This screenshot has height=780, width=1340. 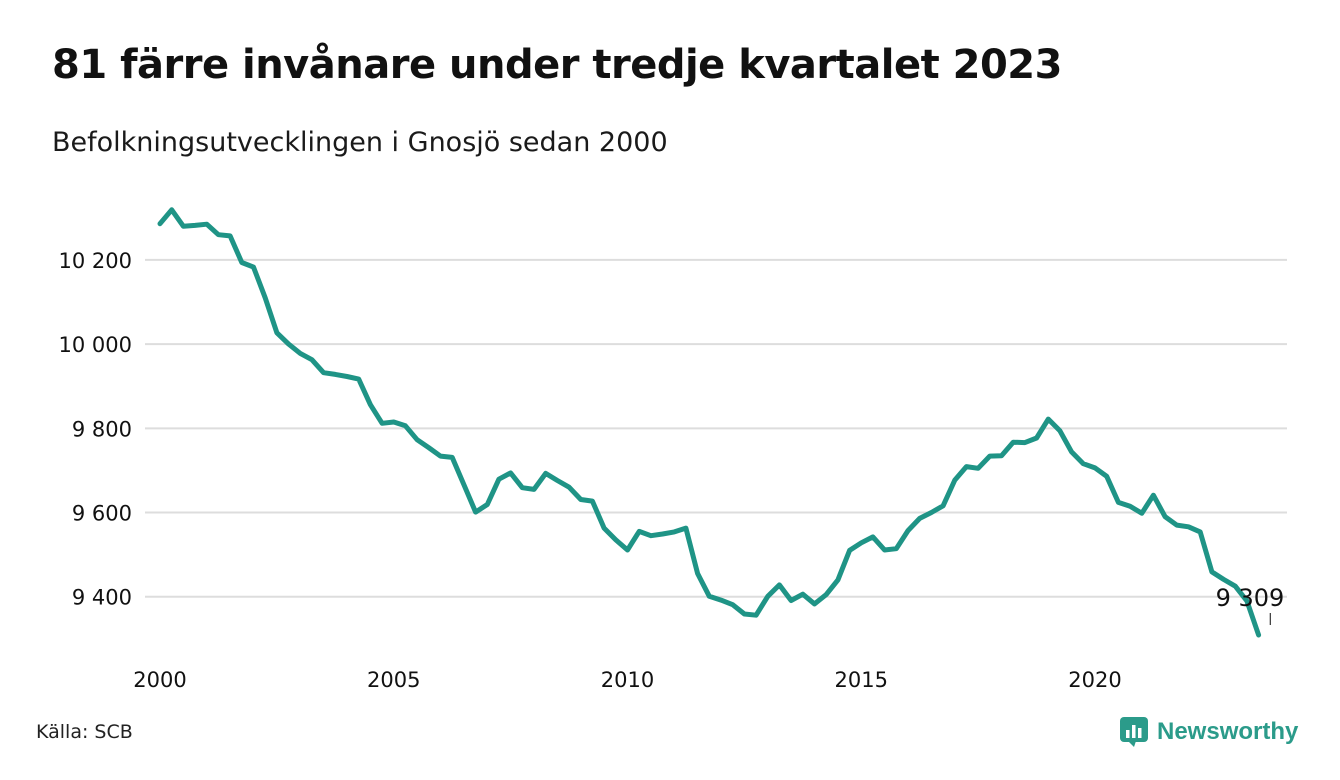 I want to click on y-tick-label: 10 200, so click(x=95, y=261).